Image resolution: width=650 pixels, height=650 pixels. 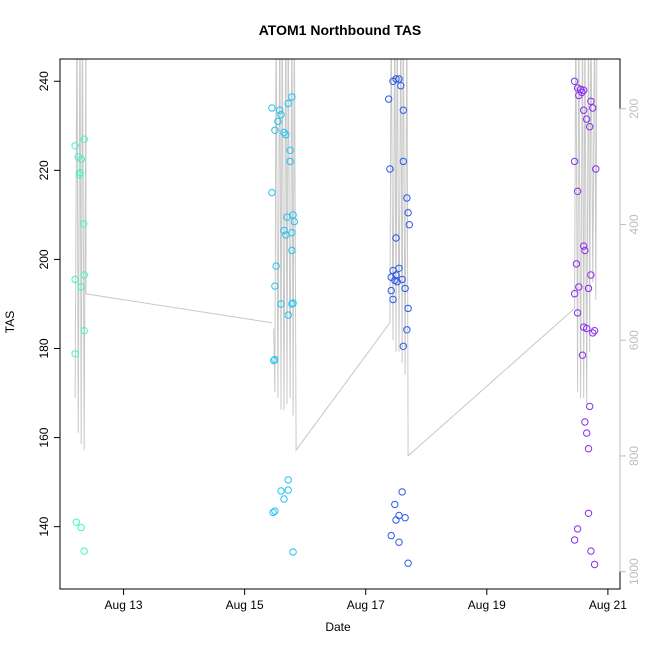 I want to click on right-axis: 200 400 600 800 1000, so click(x=630, y=341).